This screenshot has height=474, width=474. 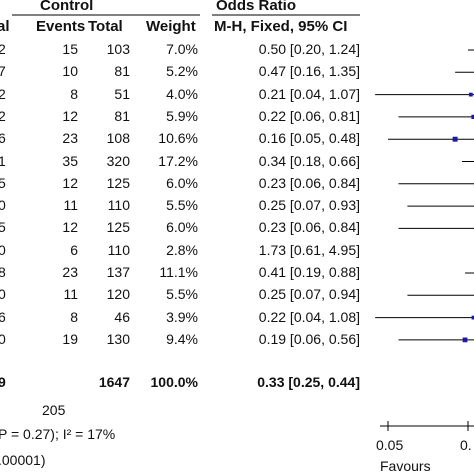 I want to click on row-9-control-total: 125, so click(x=118, y=227).